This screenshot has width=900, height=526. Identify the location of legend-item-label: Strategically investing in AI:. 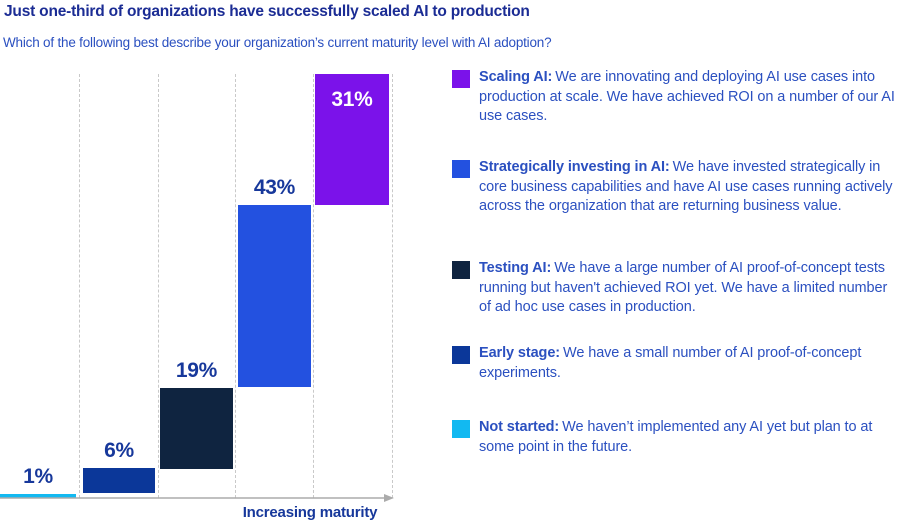
(574, 167).